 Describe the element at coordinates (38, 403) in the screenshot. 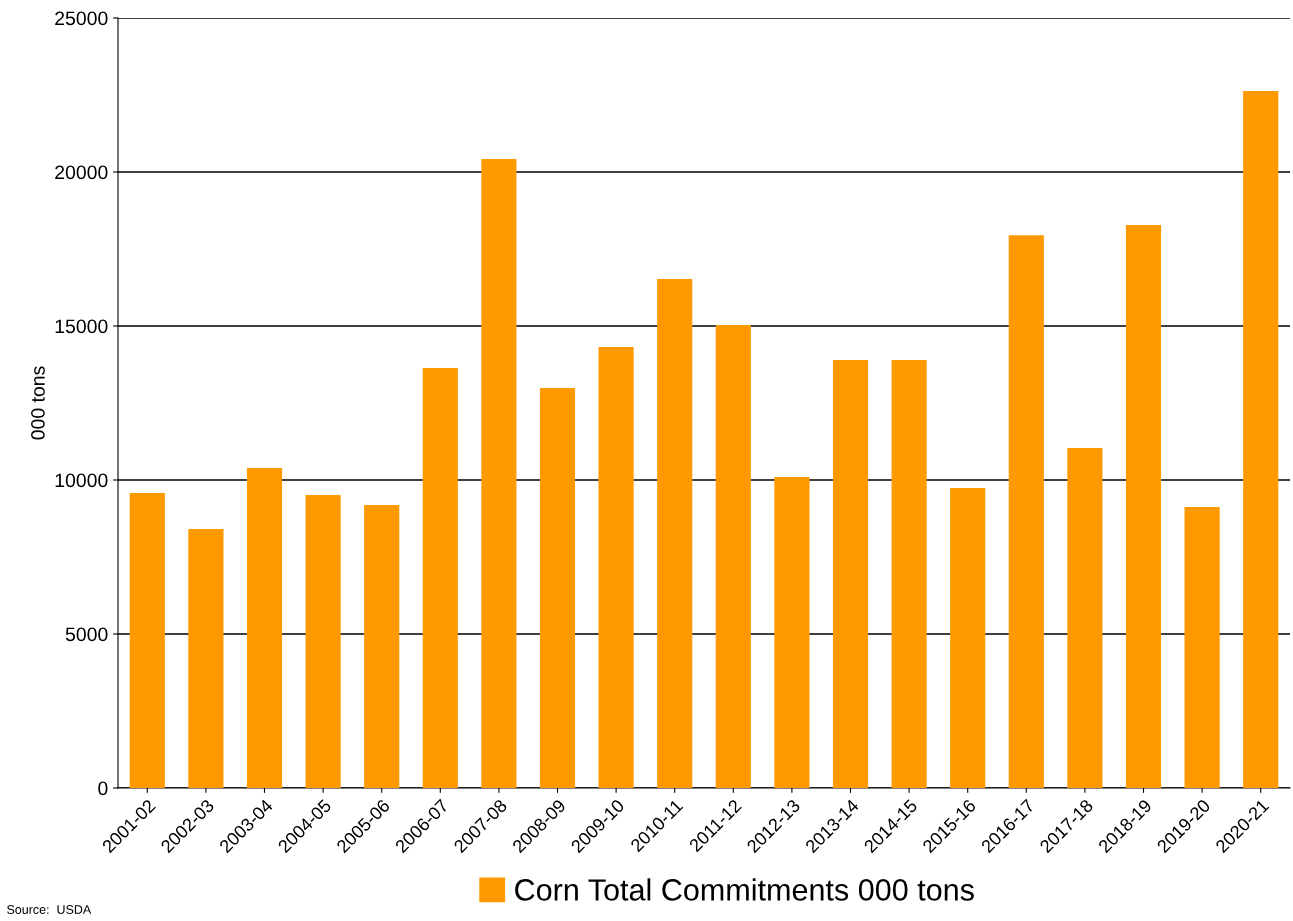

I see `y-axis-title: 000 tons` at that location.